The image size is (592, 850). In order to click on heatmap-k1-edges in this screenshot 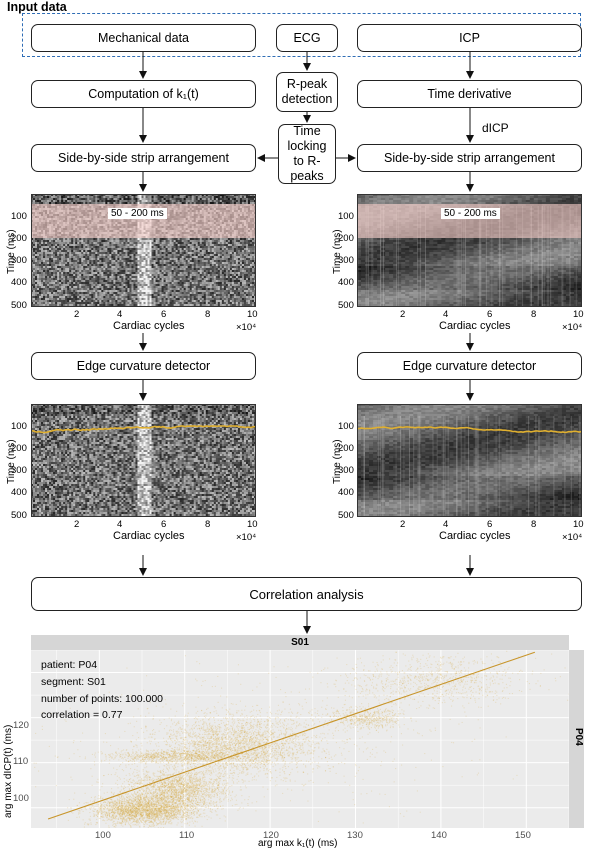, I will do `click(143, 461)`.